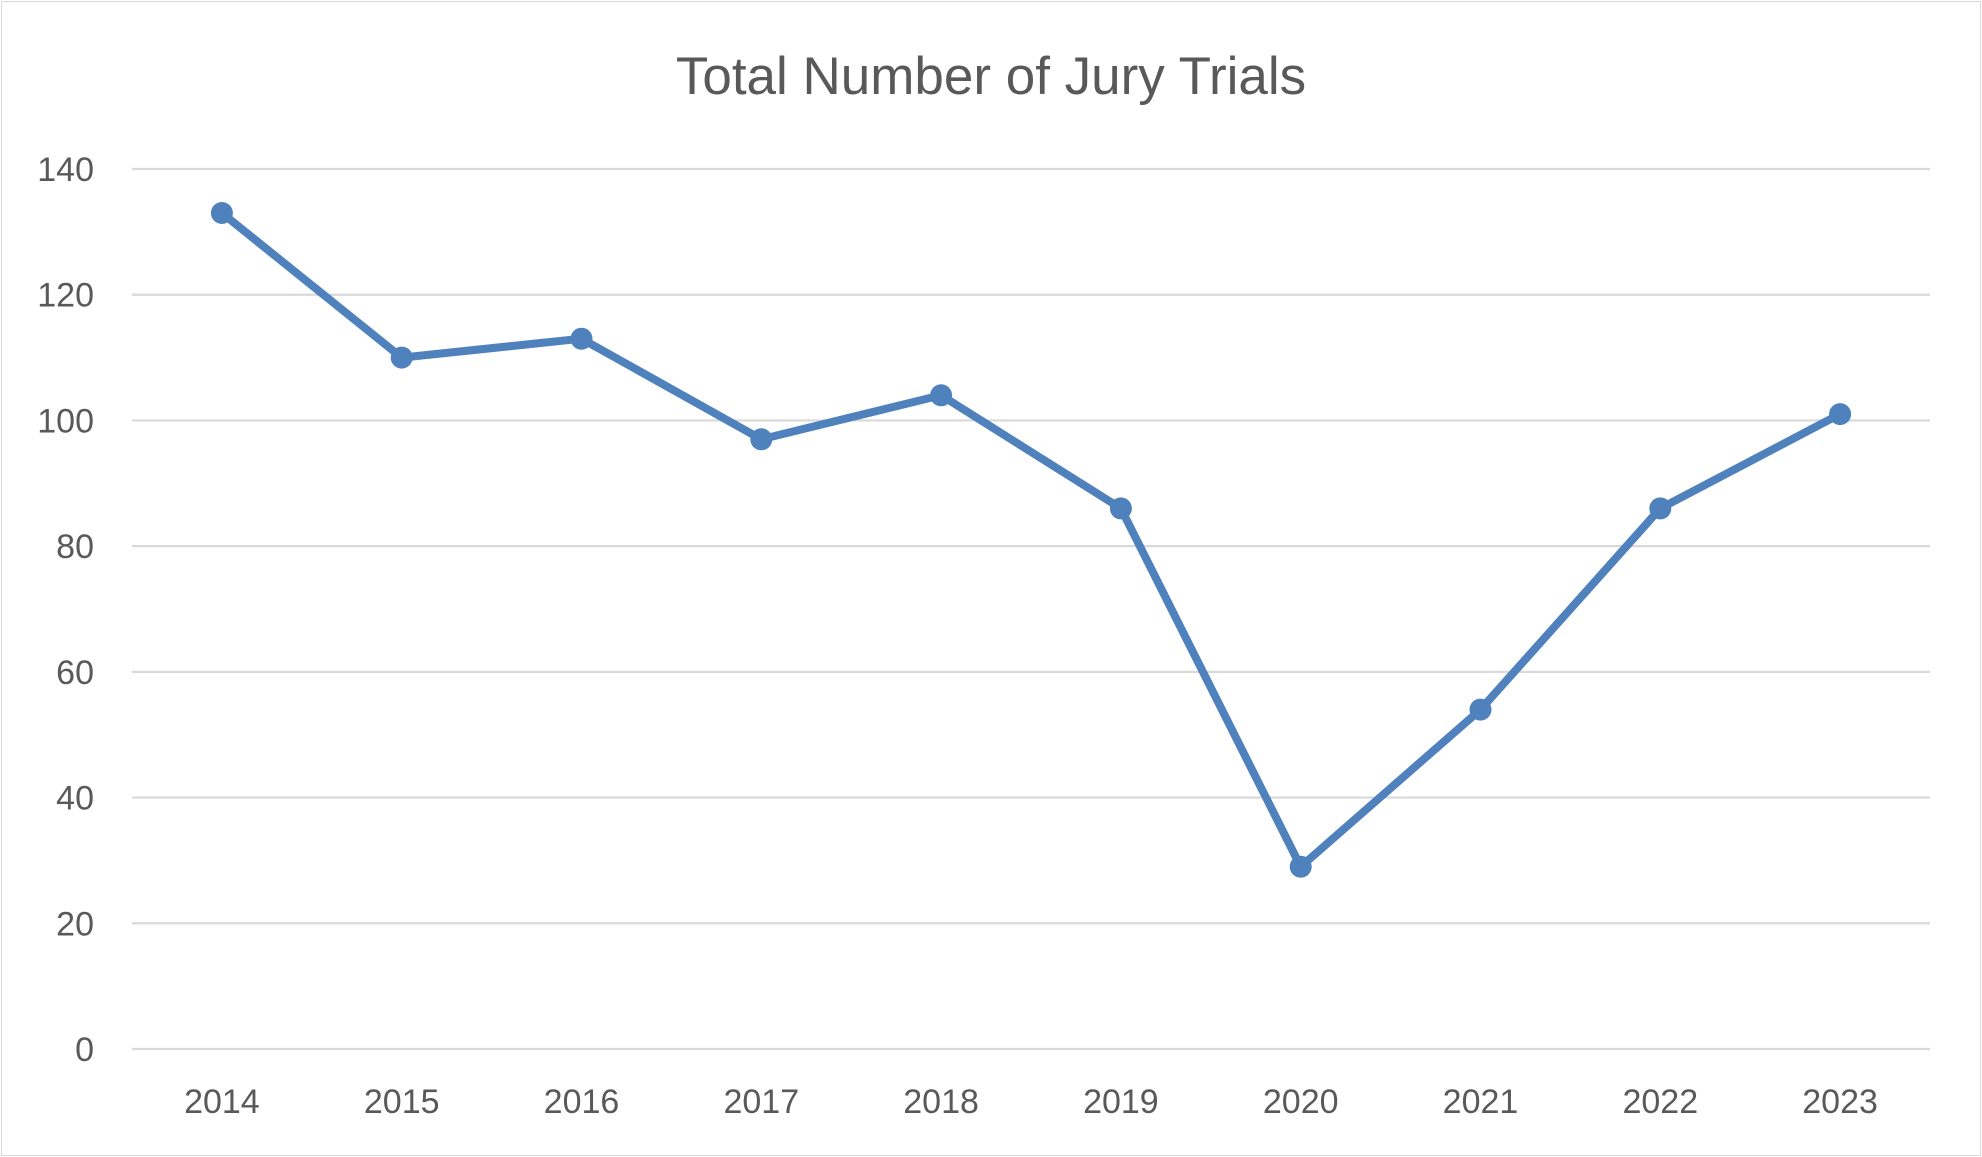 This screenshot has width=1982, height=1157. What do you see at coordinates (1300, 866) in the screenshot?
I see `data-point-2020` at bounding box center [1300, 866].